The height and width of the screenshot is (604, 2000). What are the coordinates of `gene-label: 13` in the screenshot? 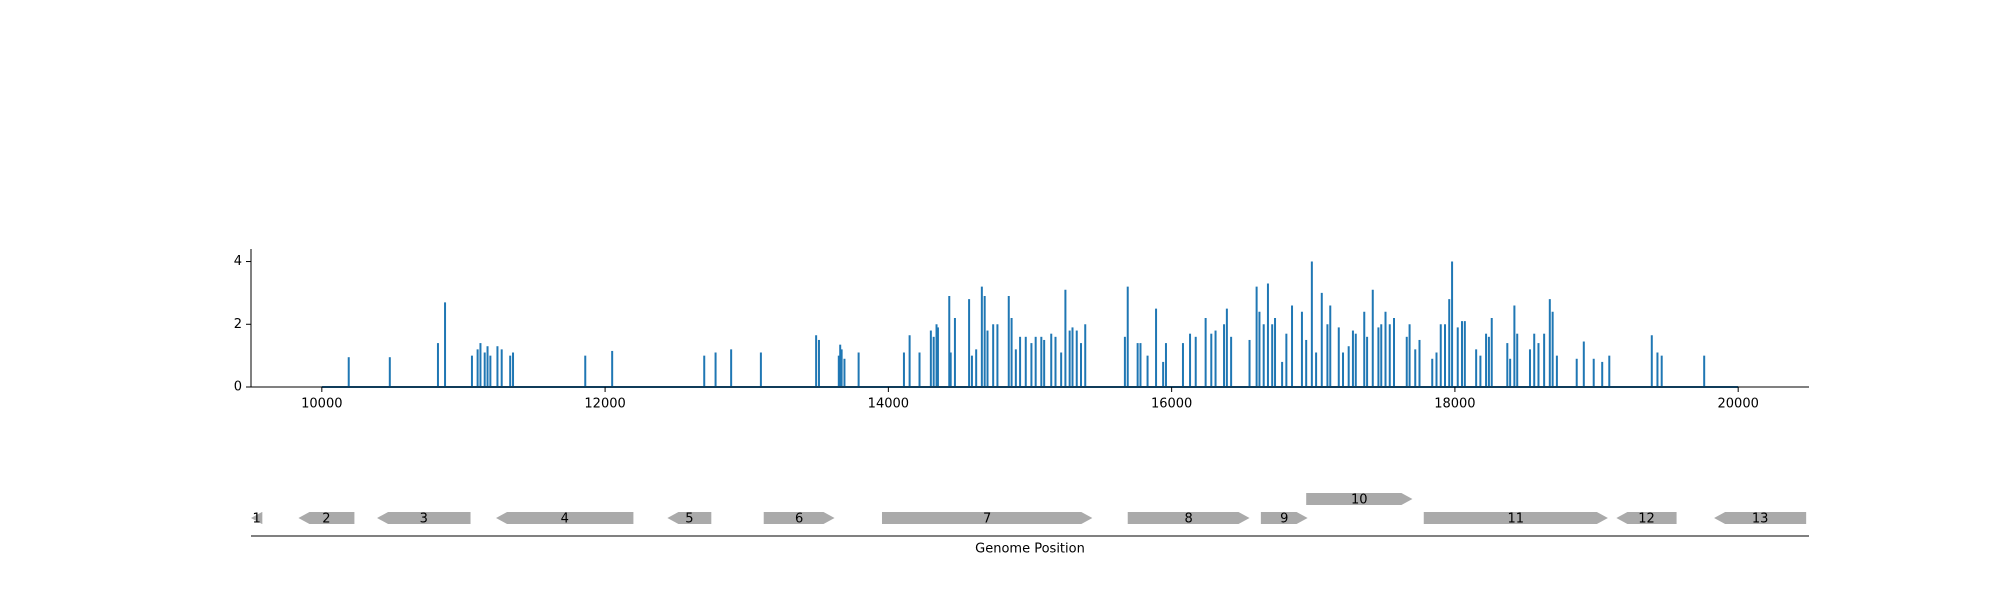 It's located at (1760, 519).